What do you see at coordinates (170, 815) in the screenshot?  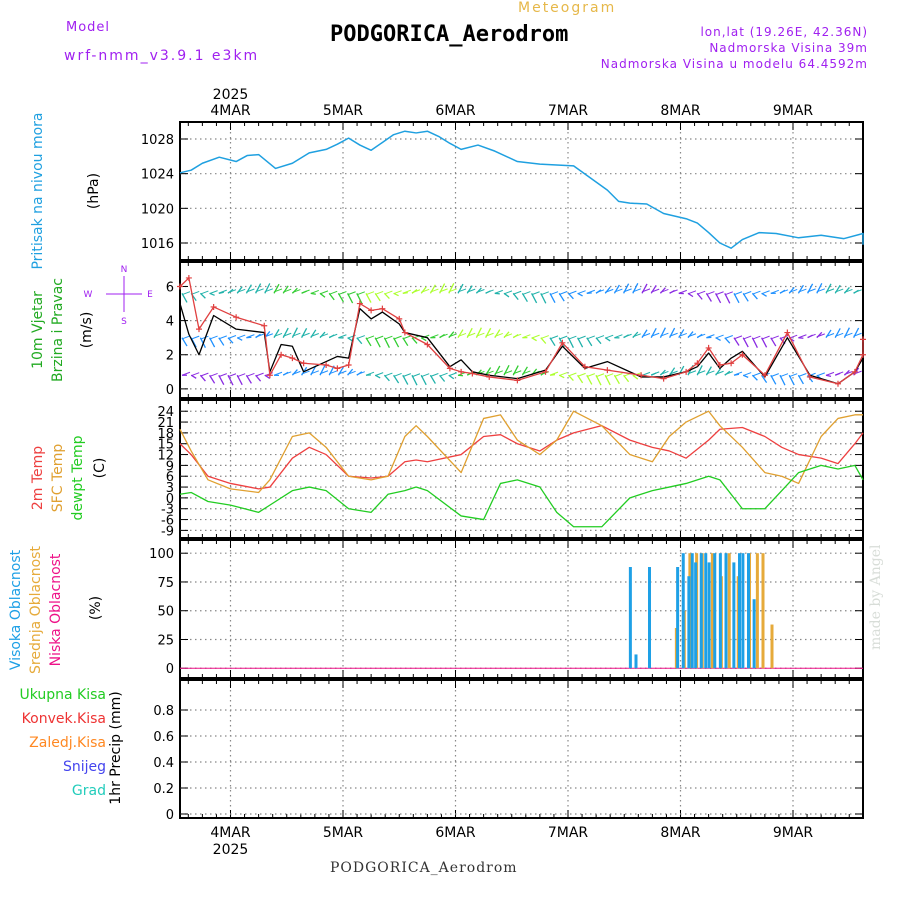 I see `precip-tick-label: 0` at bounding box center [170, 815].